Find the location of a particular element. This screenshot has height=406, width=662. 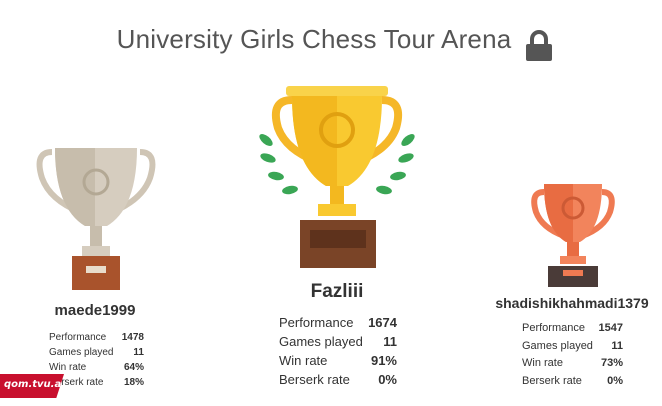

stat-value: 91% is located at coordinates (383, 360).